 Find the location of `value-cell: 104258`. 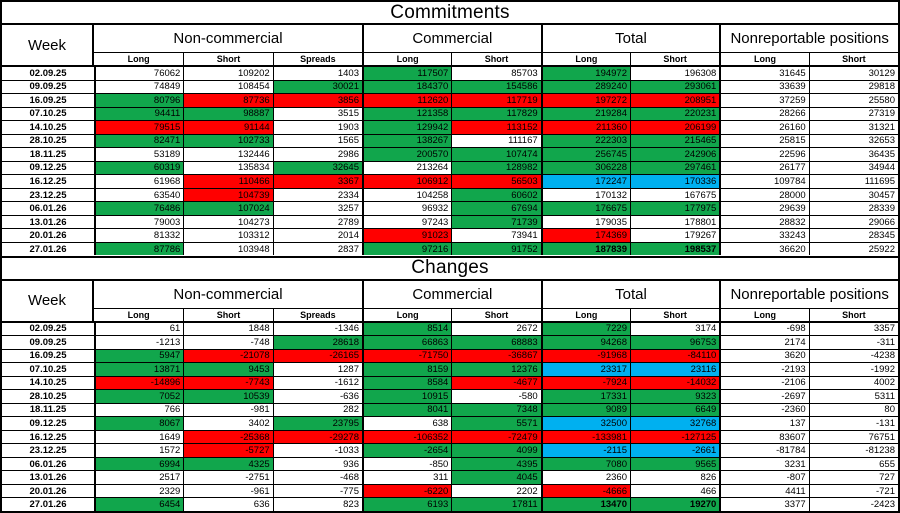

value-cell: 104258 is located at coordinates (407, 195).